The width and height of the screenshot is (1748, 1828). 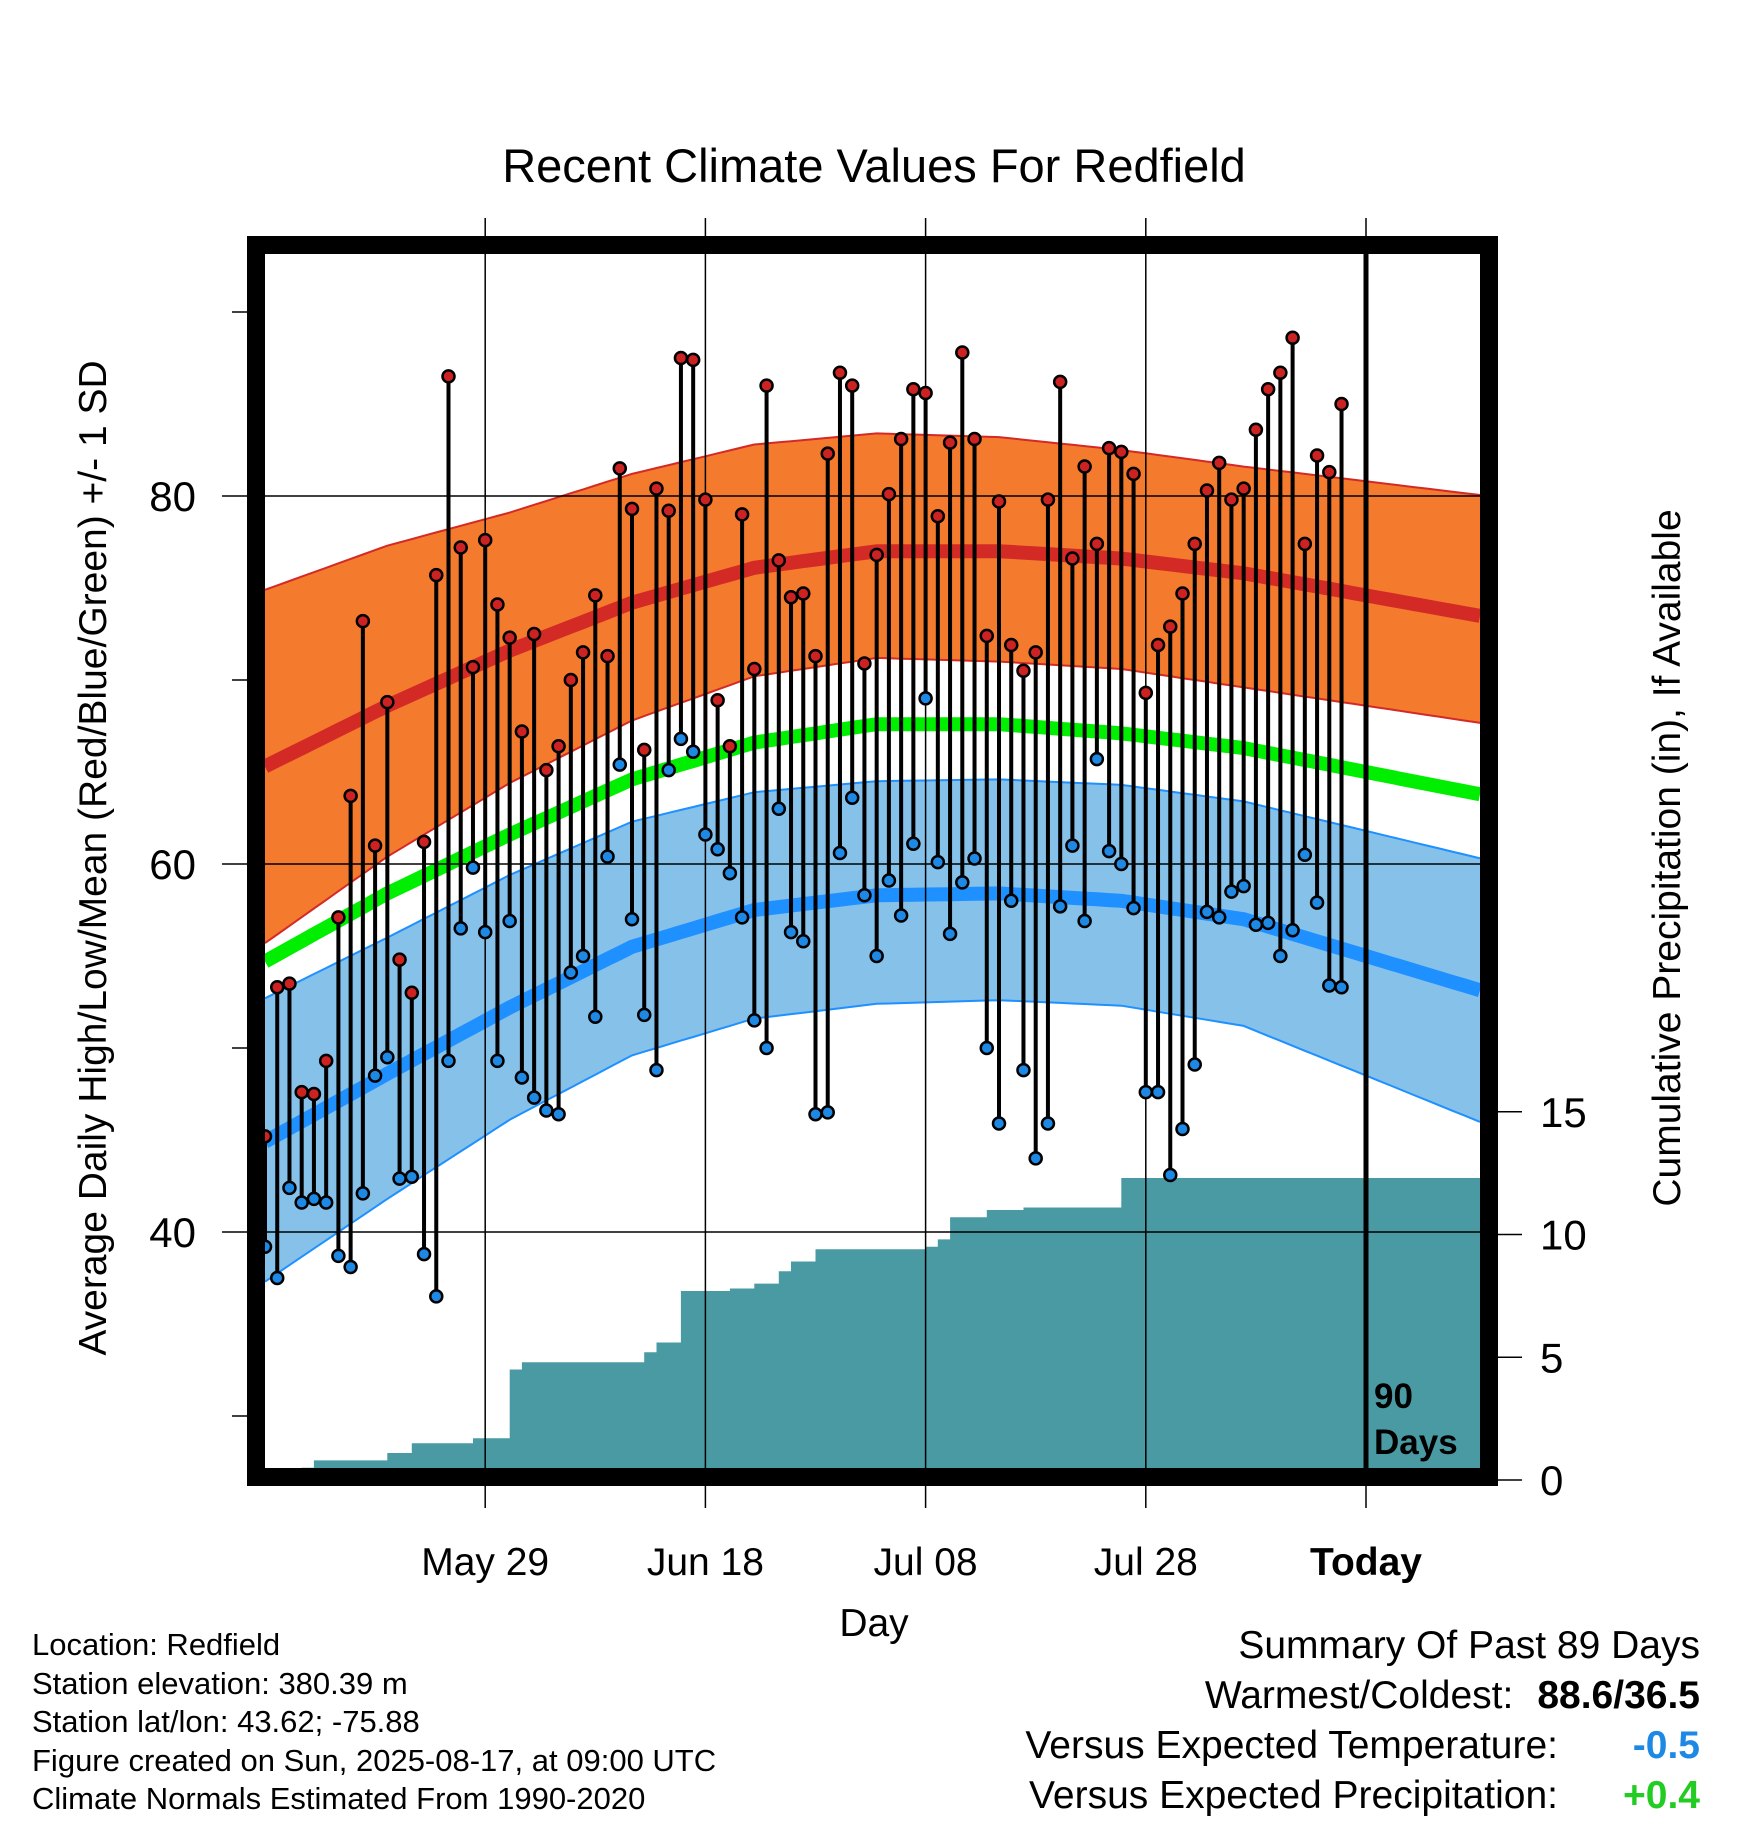 I want to click on today-marker: 90 Days, so click(x=1410, y=861).